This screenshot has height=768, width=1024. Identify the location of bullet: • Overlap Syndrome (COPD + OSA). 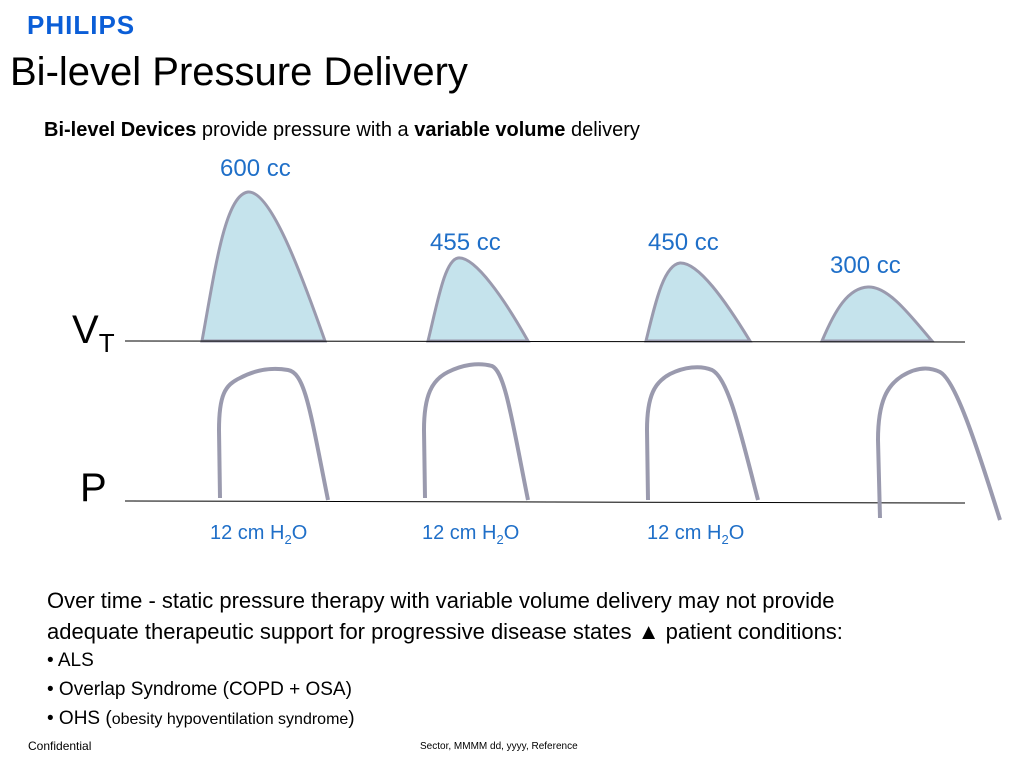
(199, 689).